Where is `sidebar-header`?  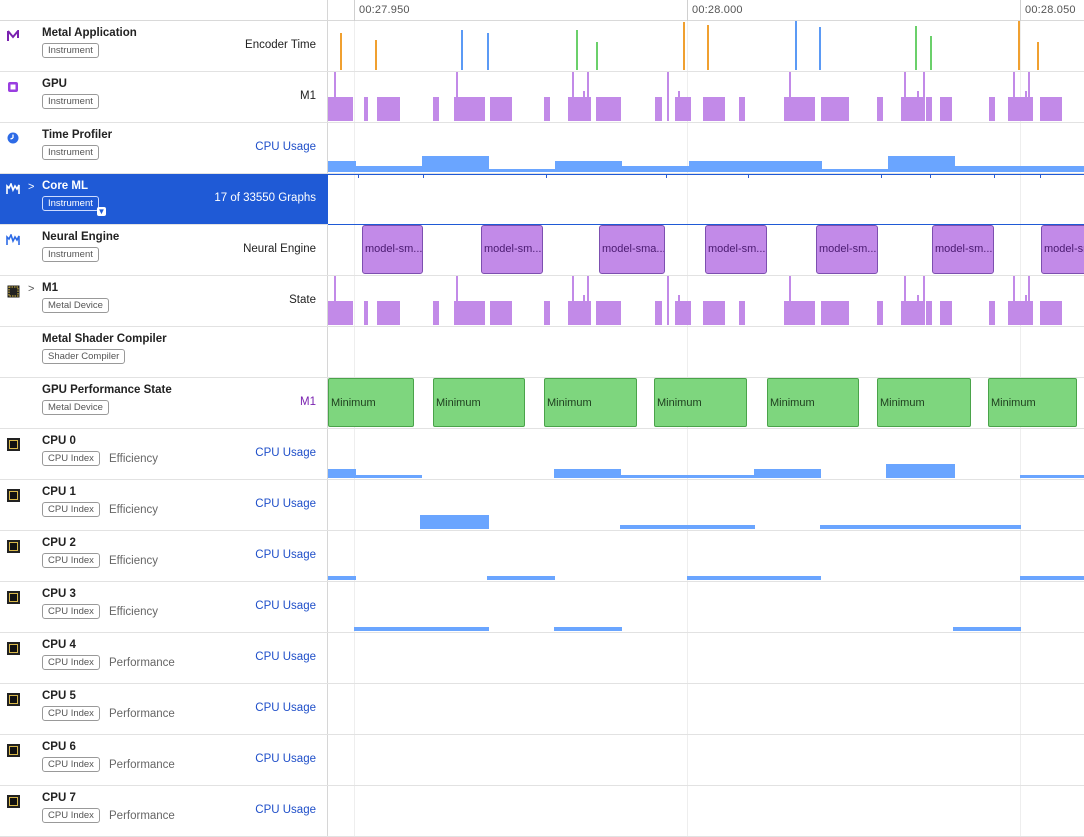 sidebar-header is located at coordinates (164, 10).